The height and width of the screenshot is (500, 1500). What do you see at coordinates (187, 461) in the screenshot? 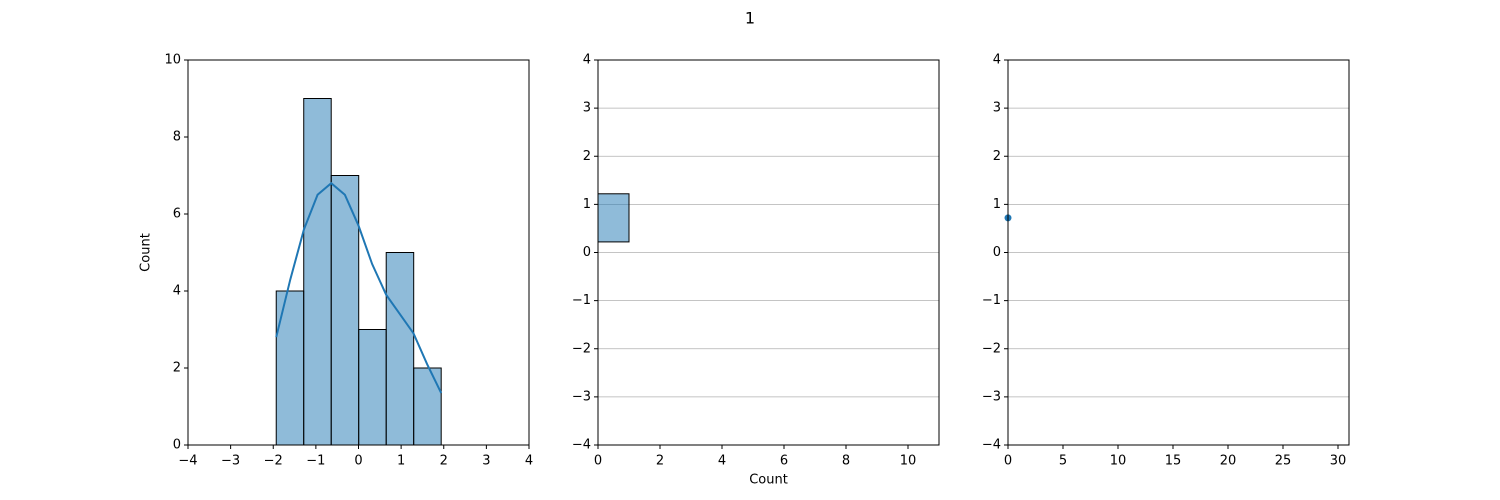
I see `x-tick-label: −4` at bounding box center [187, 461].